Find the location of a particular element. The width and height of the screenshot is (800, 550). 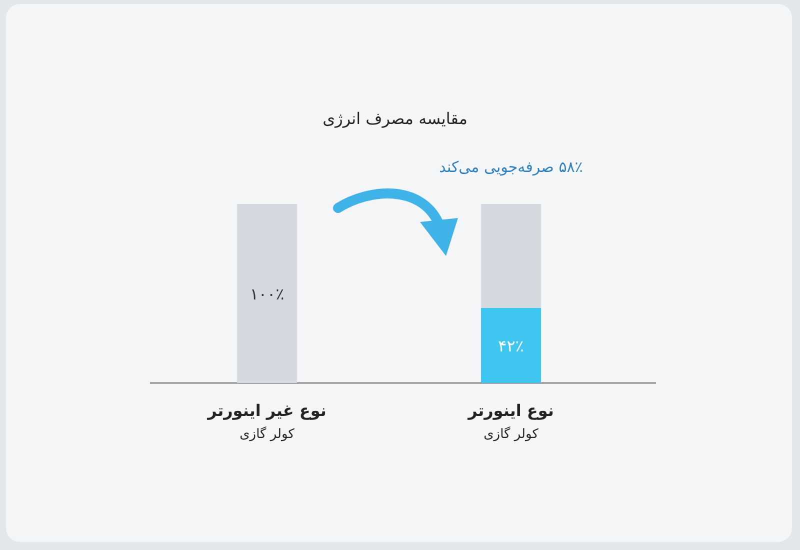

data-label: ۱۰۰٪ is located at coordinates (267, 294).